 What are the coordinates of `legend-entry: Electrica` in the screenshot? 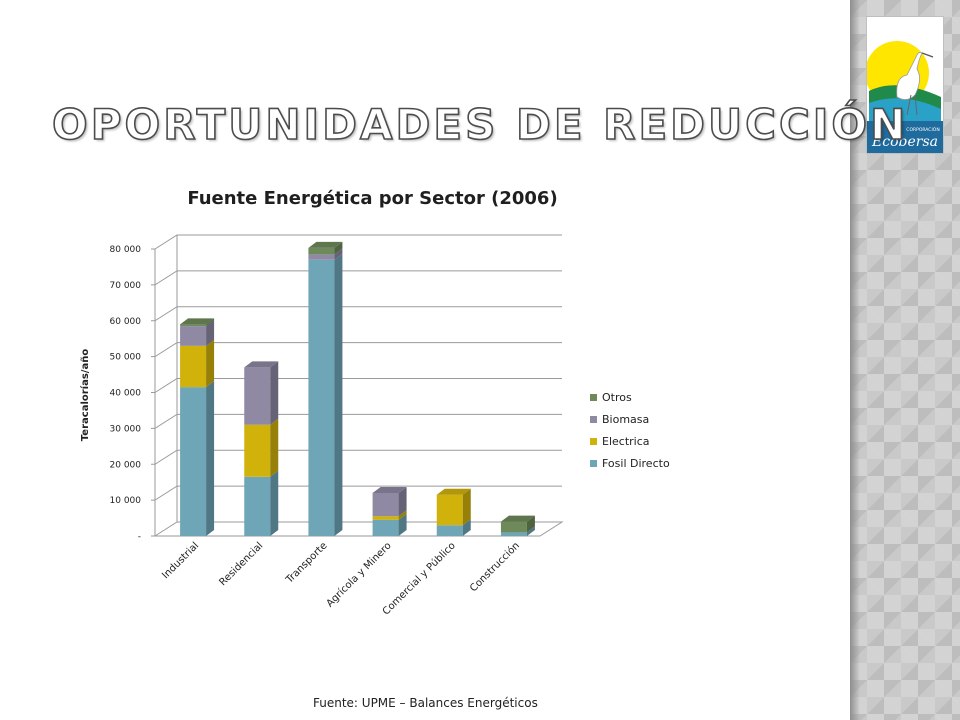 It's located at (620, 441).